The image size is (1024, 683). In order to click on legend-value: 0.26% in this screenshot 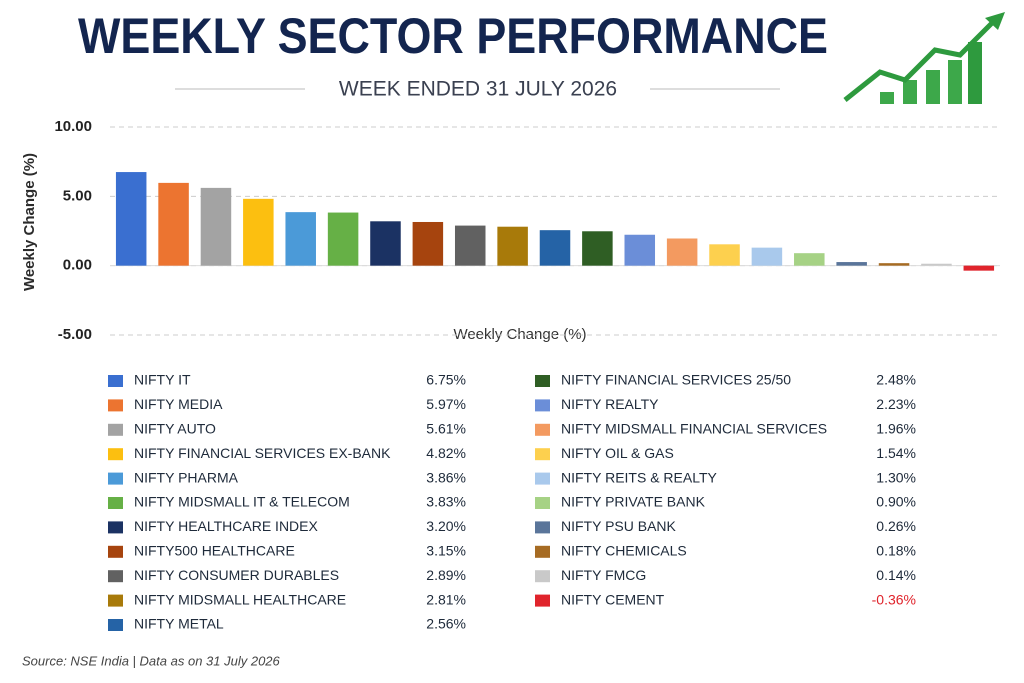, I will do `click(896, 526)`.